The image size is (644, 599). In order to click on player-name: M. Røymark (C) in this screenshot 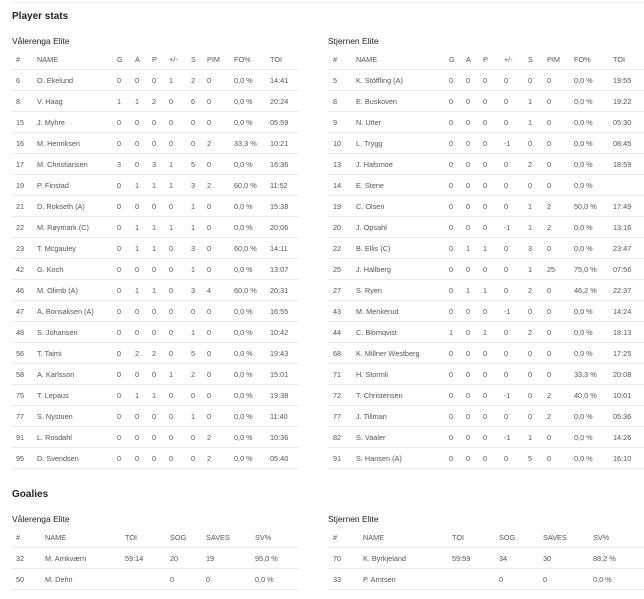, I will do `click(63, 227)`.